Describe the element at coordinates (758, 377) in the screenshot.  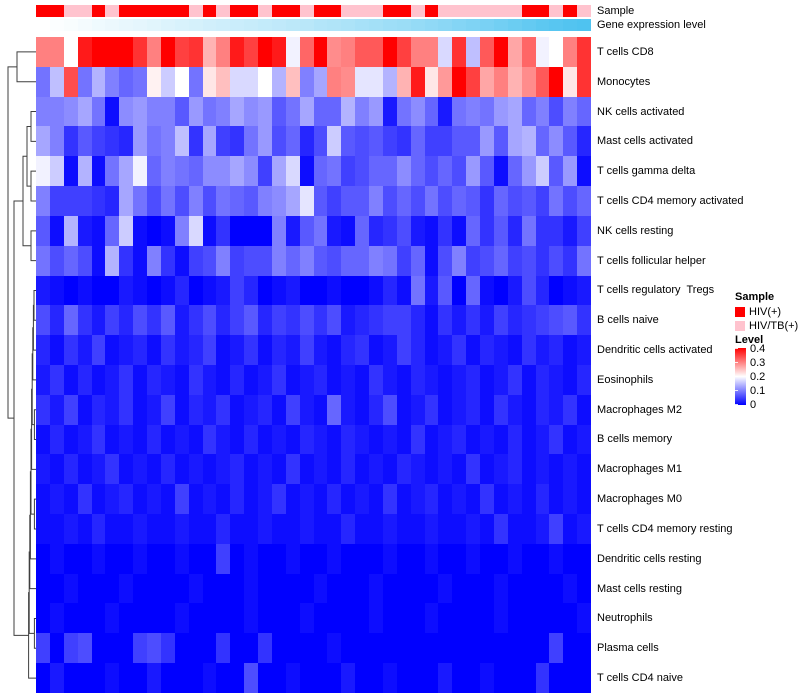
I see `level-tick-0.2: 0.2` at that location.